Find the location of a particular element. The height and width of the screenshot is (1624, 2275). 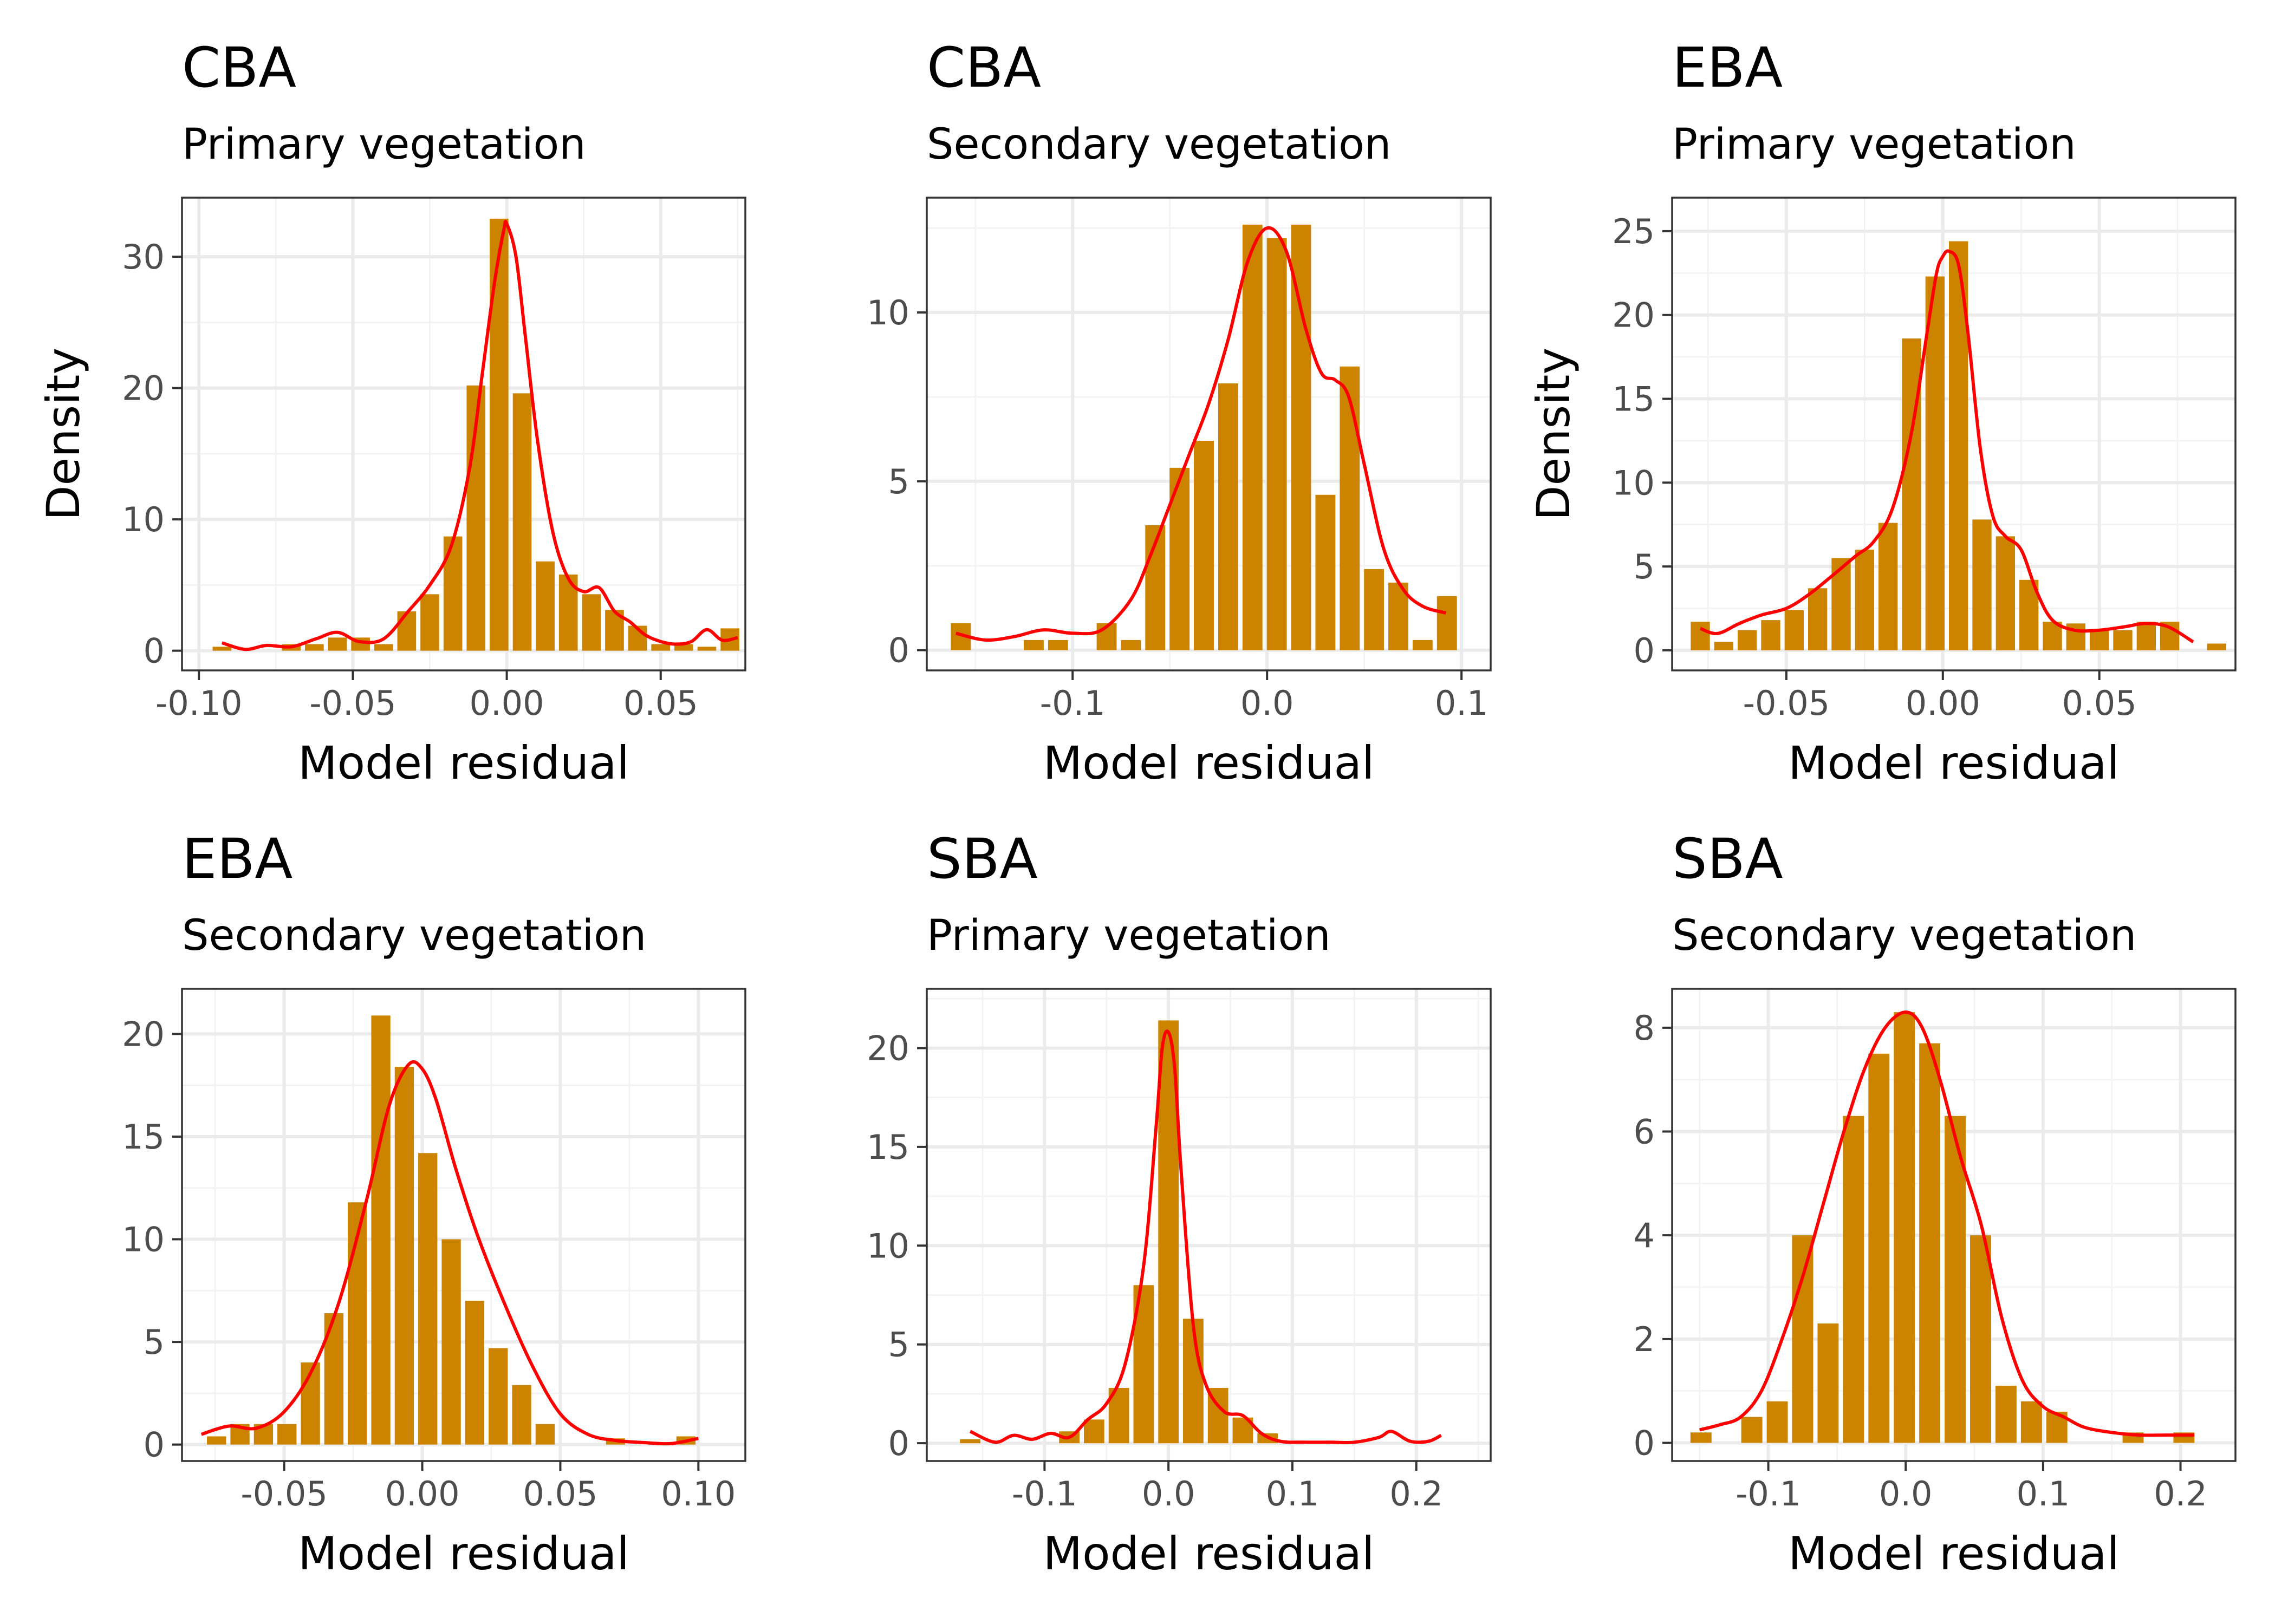

x-tick-label: 0.00 is located at coordinates (1943, 703).